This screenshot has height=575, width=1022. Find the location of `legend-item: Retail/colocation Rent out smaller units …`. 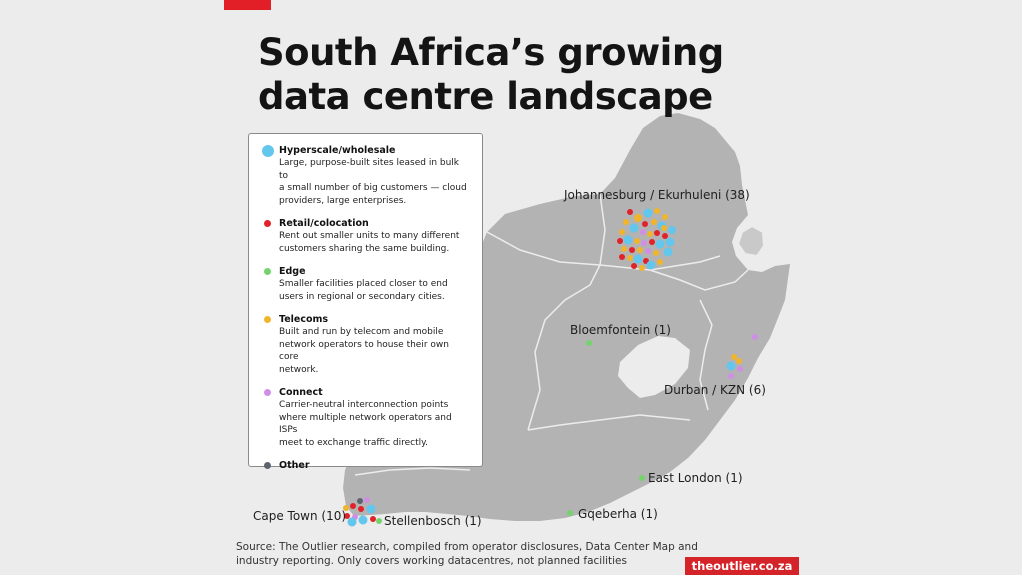

legend-item: Retail/colocation Rent out smaller units … is located at coordinates (366, 236).